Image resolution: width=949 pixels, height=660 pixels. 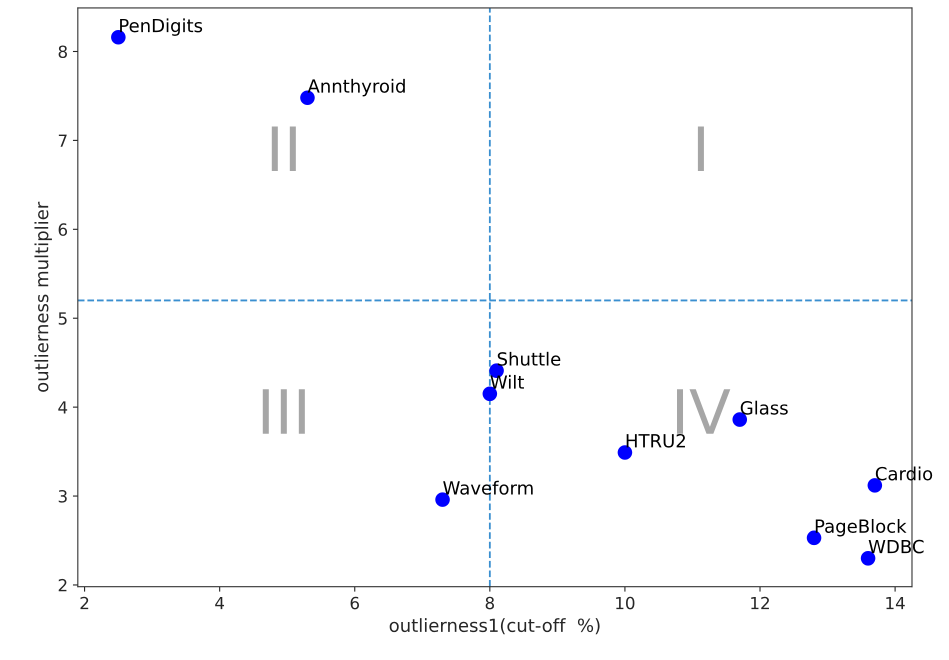 I want to click on annotation: Shuttle, so click(x=529, y=359).